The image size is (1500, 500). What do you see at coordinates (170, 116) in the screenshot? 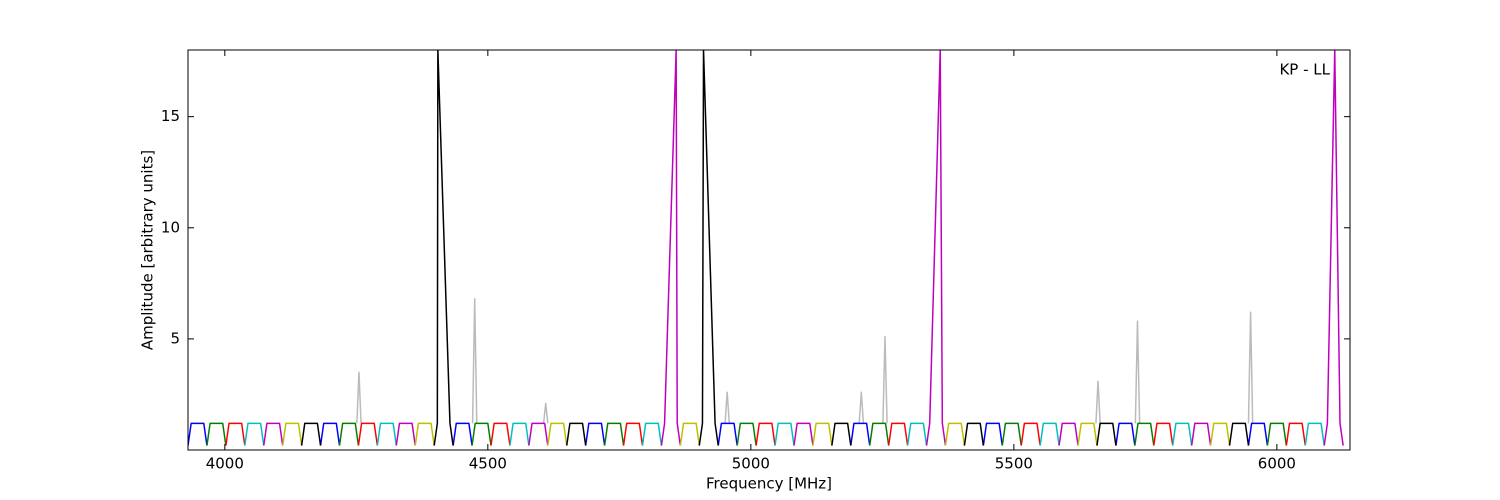
I see `y-tick-label: 15` at bounding box center [170, 116].